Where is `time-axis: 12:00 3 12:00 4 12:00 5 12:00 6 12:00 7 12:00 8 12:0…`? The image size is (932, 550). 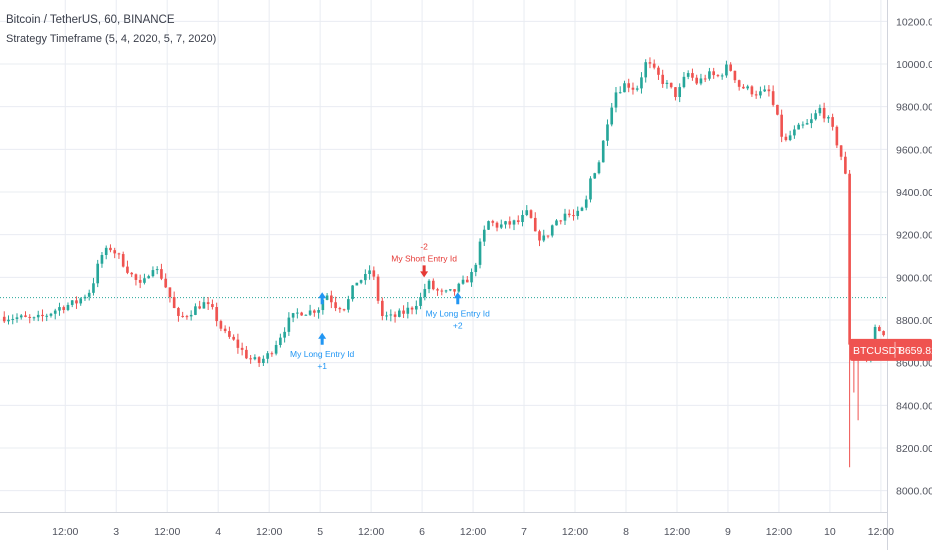
time-axis: 12:00 3 12:00 4 12:00 5 12:00 6 12:00 7 12:00 8 12:0… is located at coordinates (447, 525).